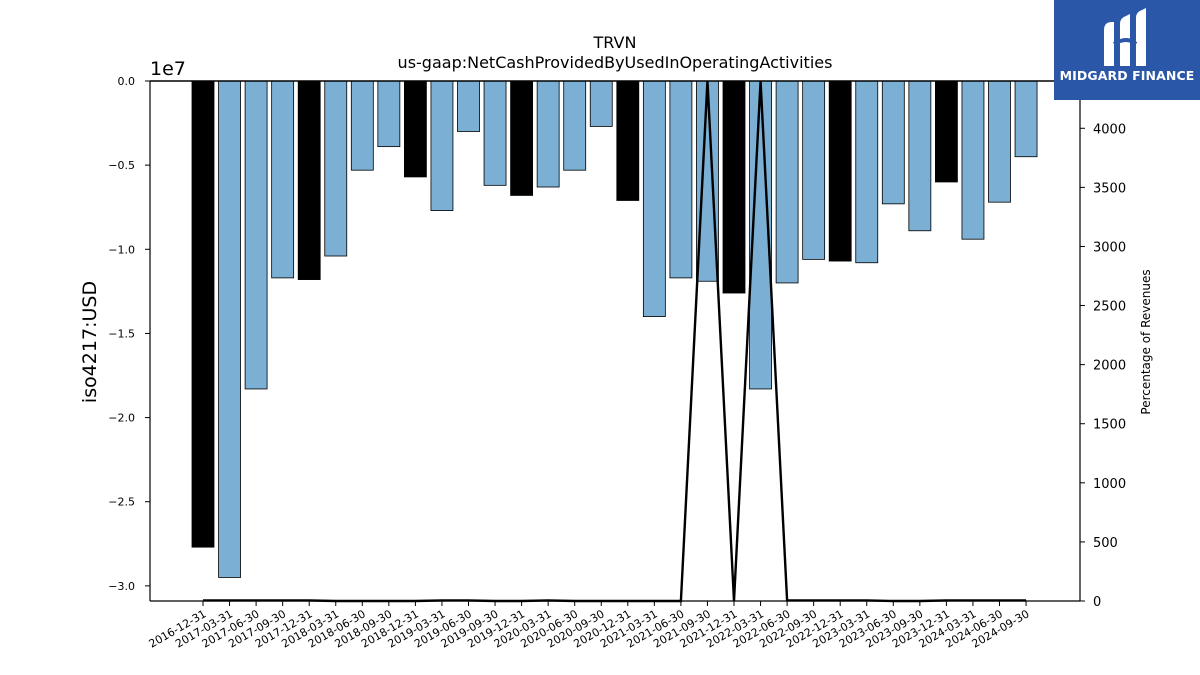  Describe the element at coordinates (127, 81) in the screenshot. I see `y-tick-label: 0.0` at that location.